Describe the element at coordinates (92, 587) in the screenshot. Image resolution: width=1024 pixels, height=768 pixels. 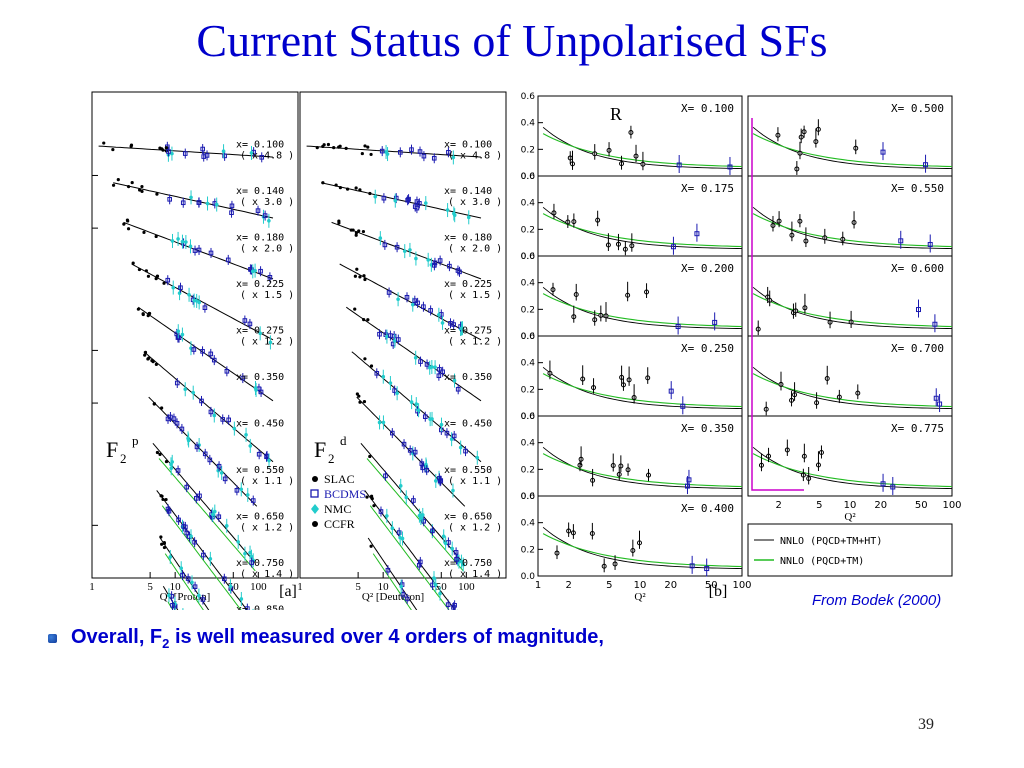
I see `x-tick-label-p: 1` at that location.